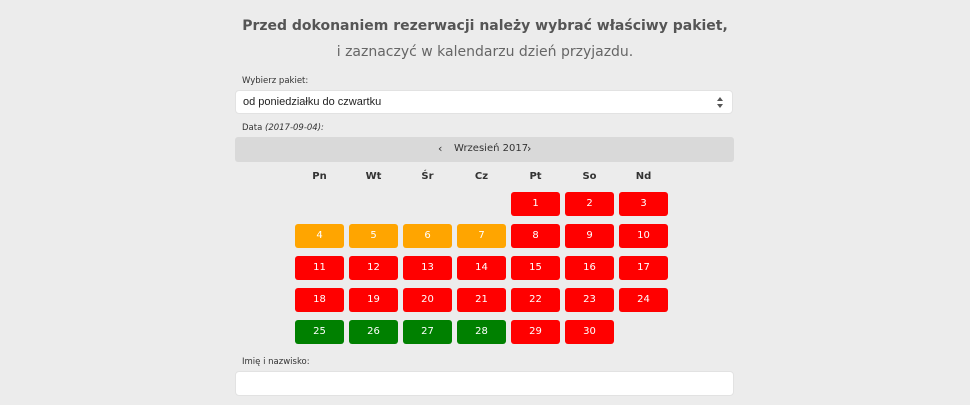 The image size is (970, 405). What do you see at coordinates (643, 236) in the screenshot?
I see `calendar-day: 10` at bounding box center [643, 236].